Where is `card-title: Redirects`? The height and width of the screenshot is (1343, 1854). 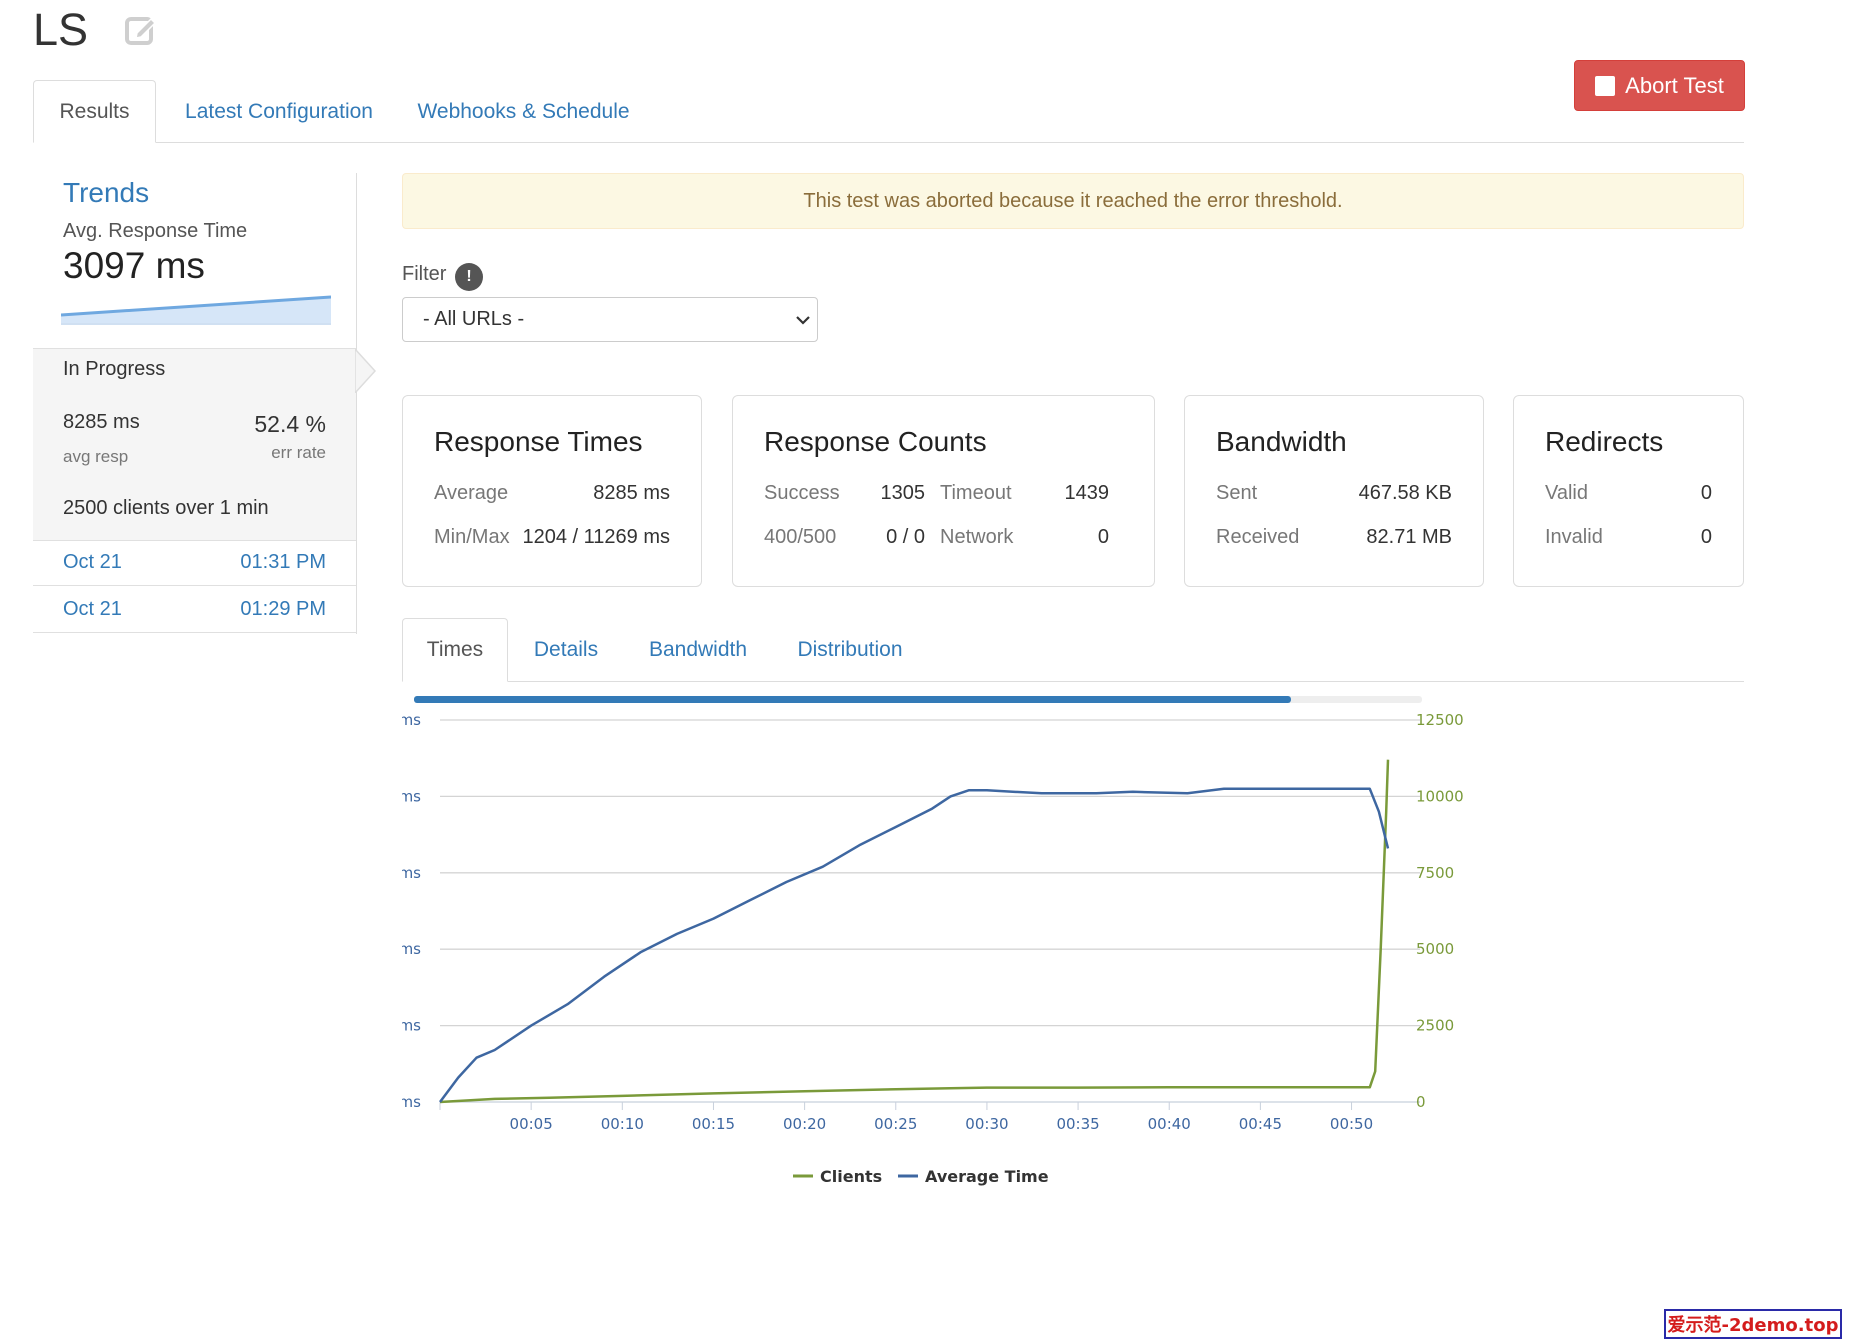
card-title: Redirects is located at coordinates (1604, 441).